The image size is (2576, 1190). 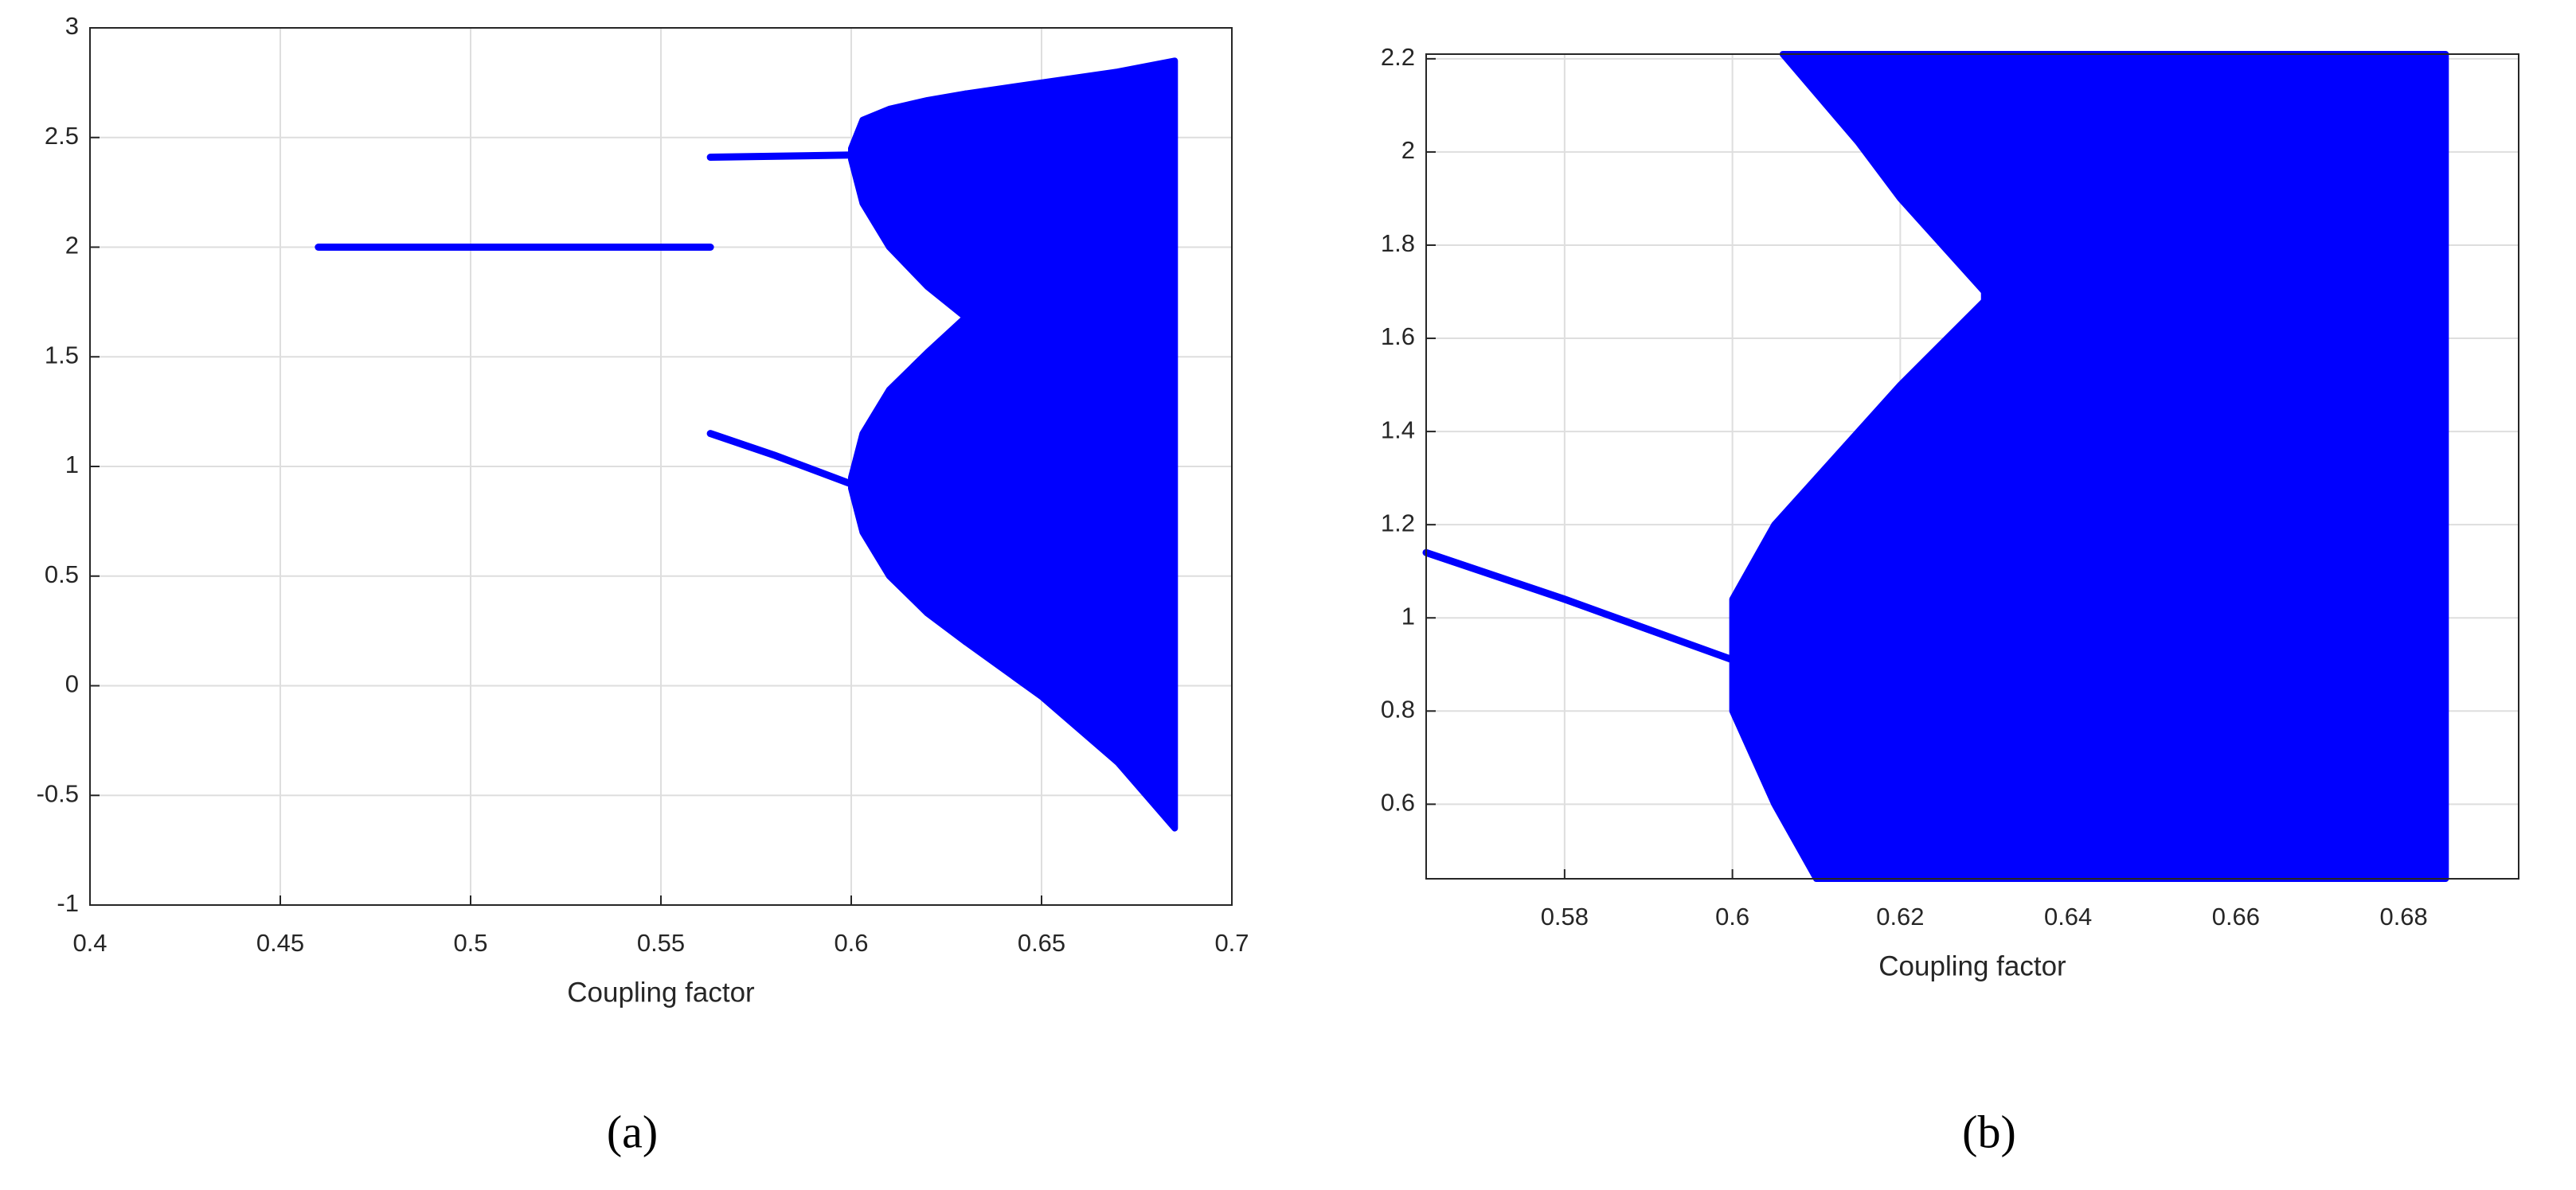 What do you see at coordinates (1398, 57) in the screenshot?
I see `y-tick-label: 2.2` at bounding box center [1398, 57].